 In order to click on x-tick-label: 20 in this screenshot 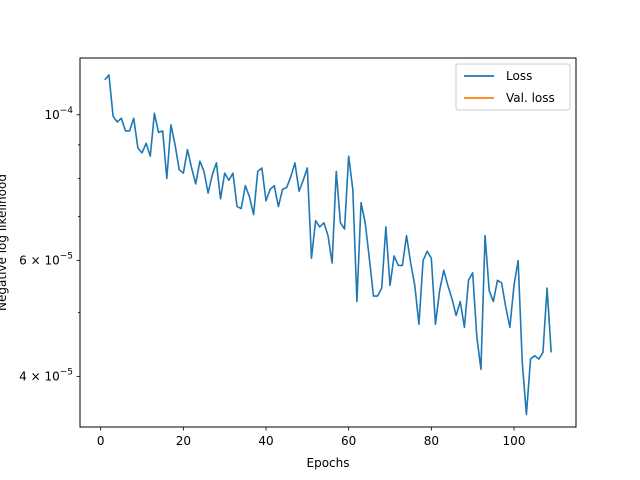, I will do `click(183, 441)`.